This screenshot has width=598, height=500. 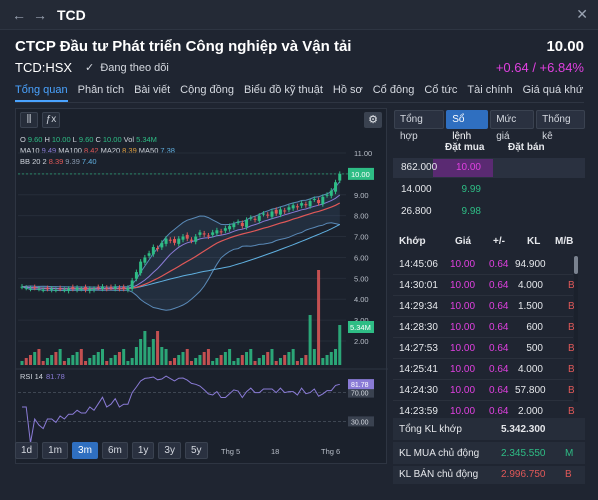 What do you see at coordinates (55, 450) in the screenshot?
I see `range-1m-button: 1m` at bounding box center [55, 450].